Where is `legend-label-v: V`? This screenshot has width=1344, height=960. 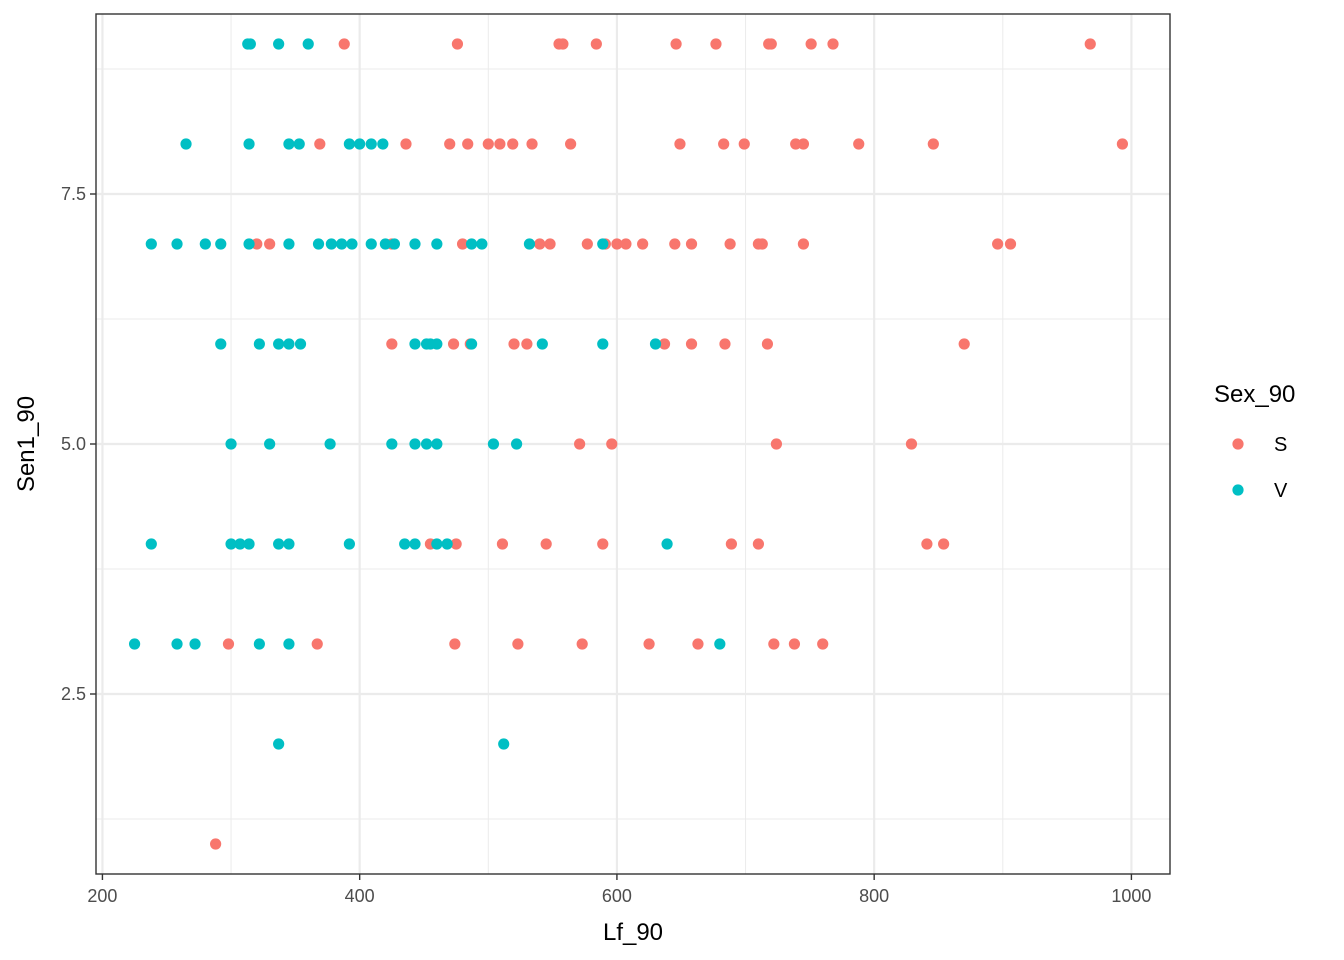
legend-label-v: V is located at coordinates (1281, 491).